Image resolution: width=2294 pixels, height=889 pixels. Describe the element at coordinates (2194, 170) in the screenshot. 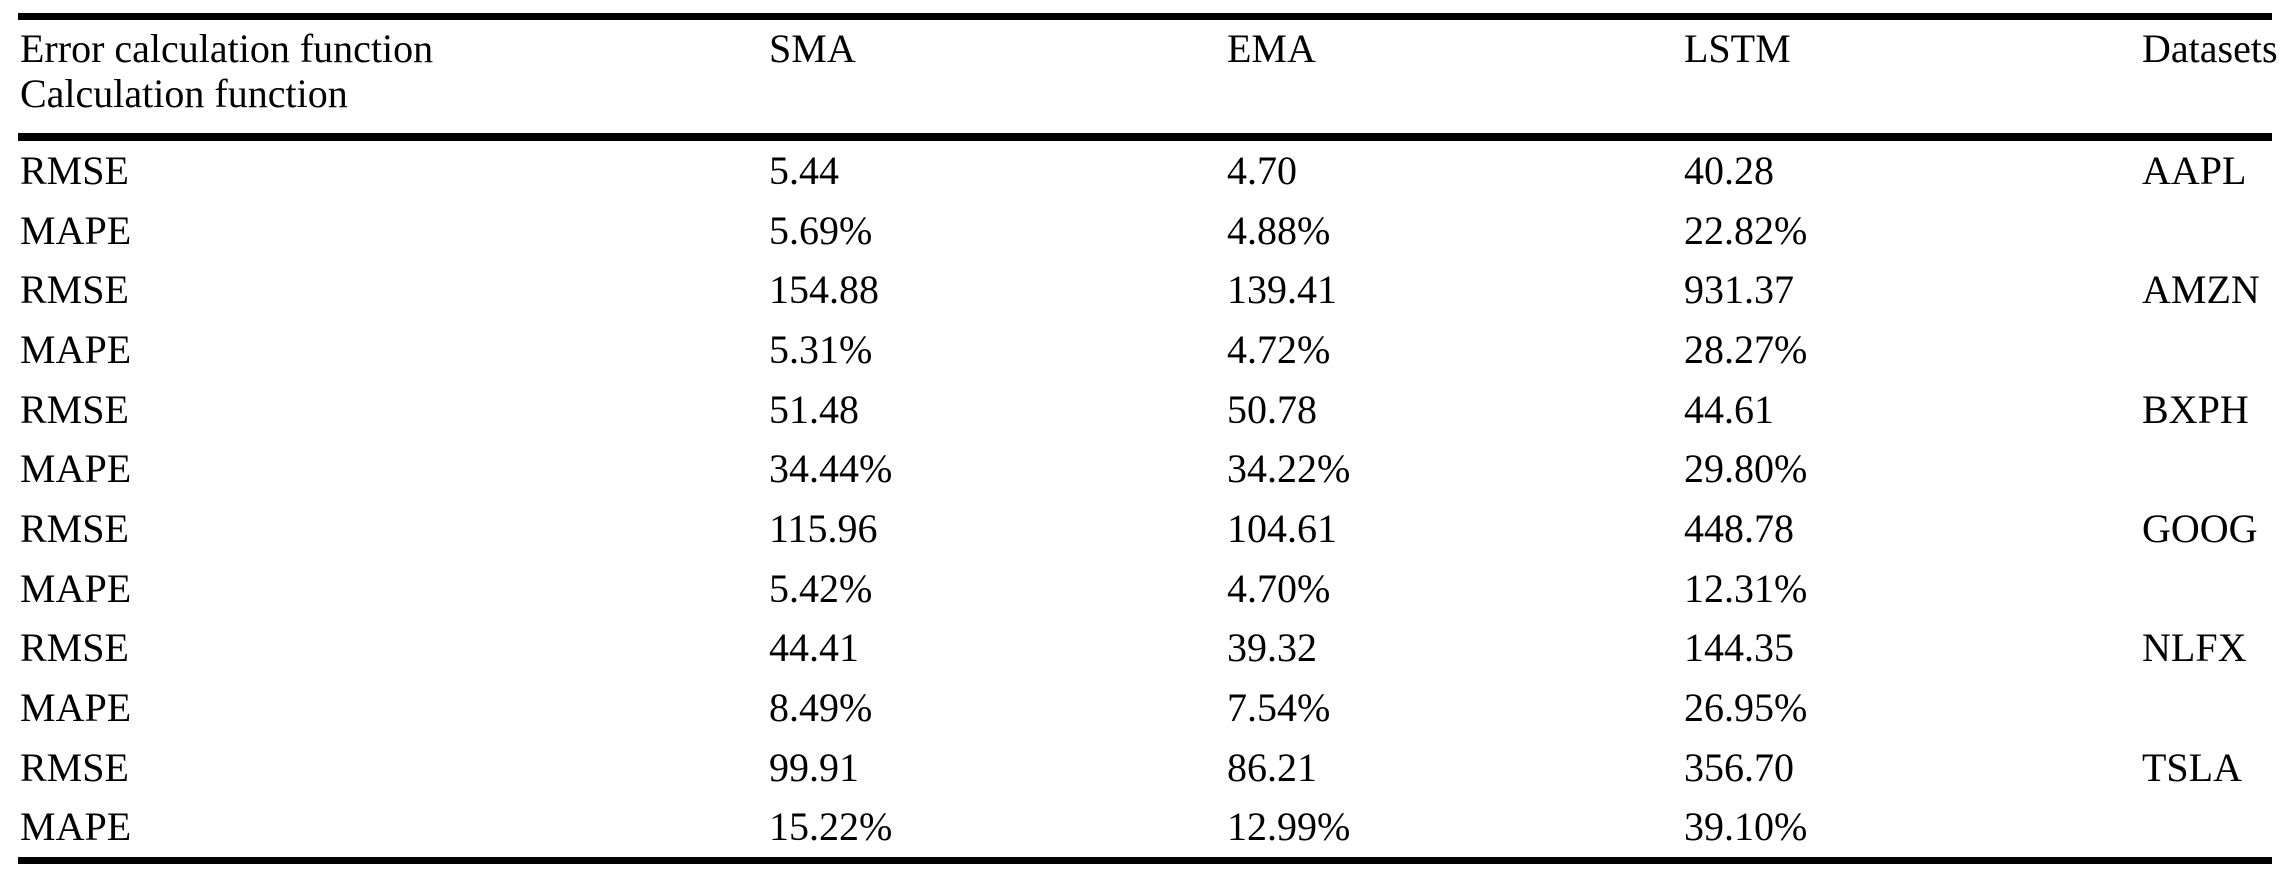

I see `dataset-cell: AAPL` at that location.